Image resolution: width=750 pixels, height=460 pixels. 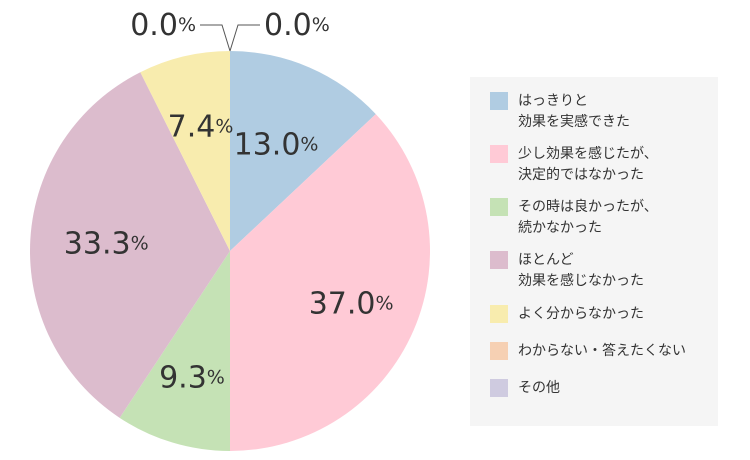 I want to click on slice-unit-6: %, so click(x=321, y=25).